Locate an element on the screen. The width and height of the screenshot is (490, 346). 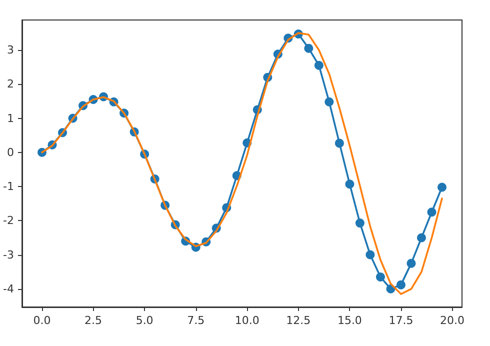
x-tick-label: 12.5 is located at coordinates (298, 320).